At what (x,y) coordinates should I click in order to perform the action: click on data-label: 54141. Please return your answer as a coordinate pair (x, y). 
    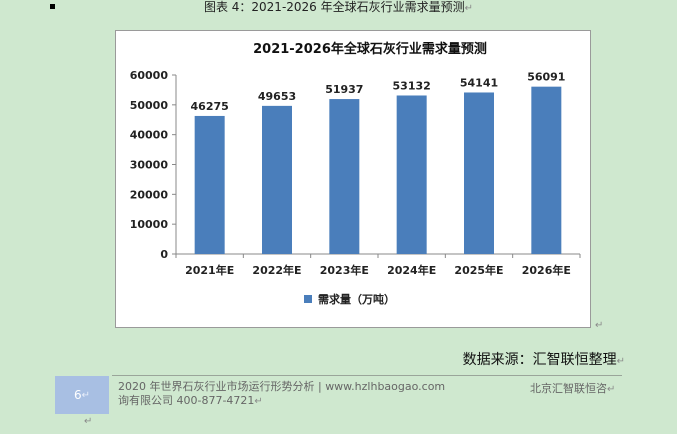
    Looking at the image, I should click on (479, 82).